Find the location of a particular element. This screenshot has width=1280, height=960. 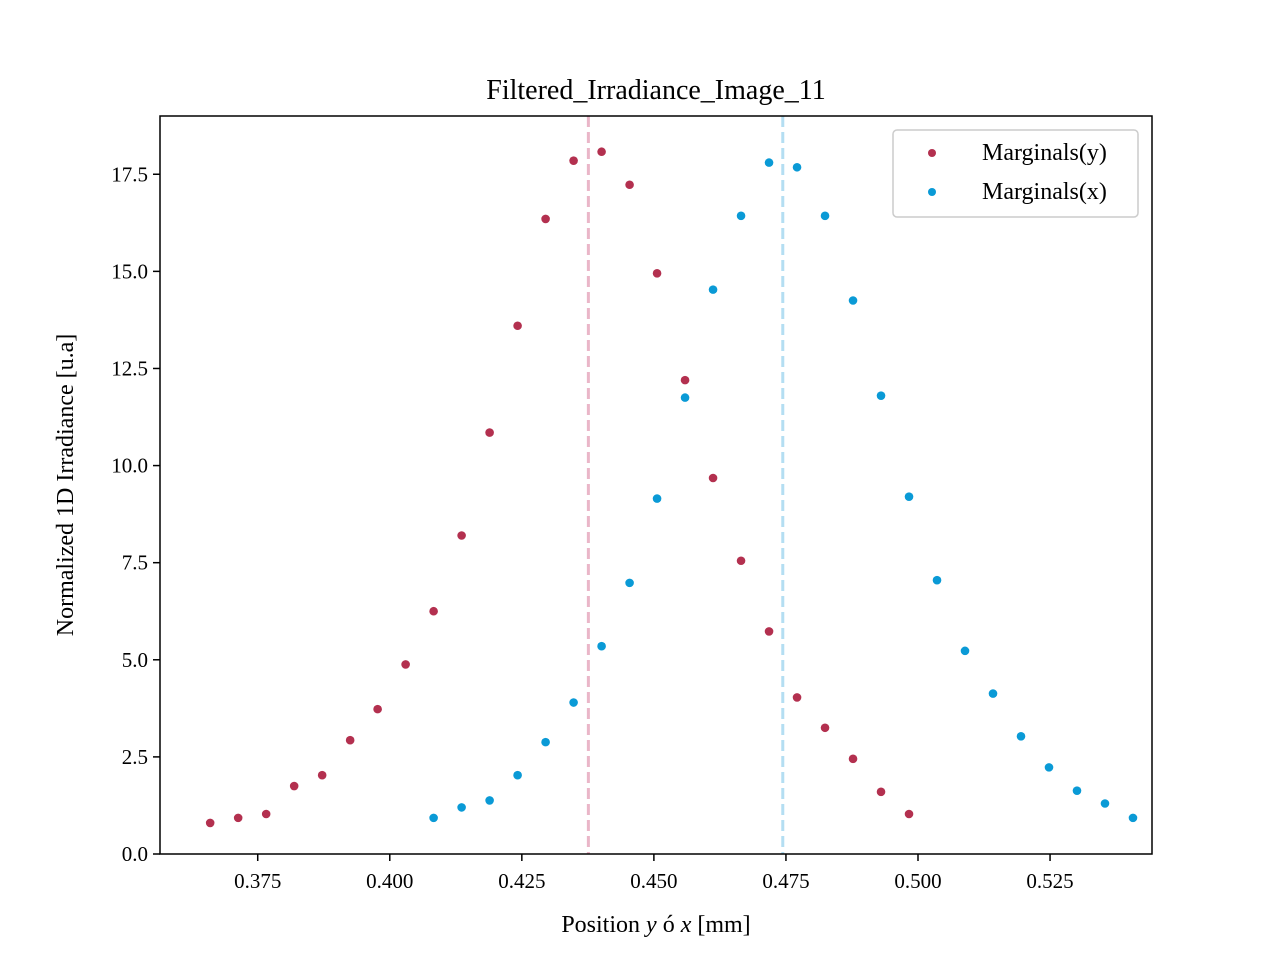

x-tick-label: 0.475 is located at coordinates (785, 881).